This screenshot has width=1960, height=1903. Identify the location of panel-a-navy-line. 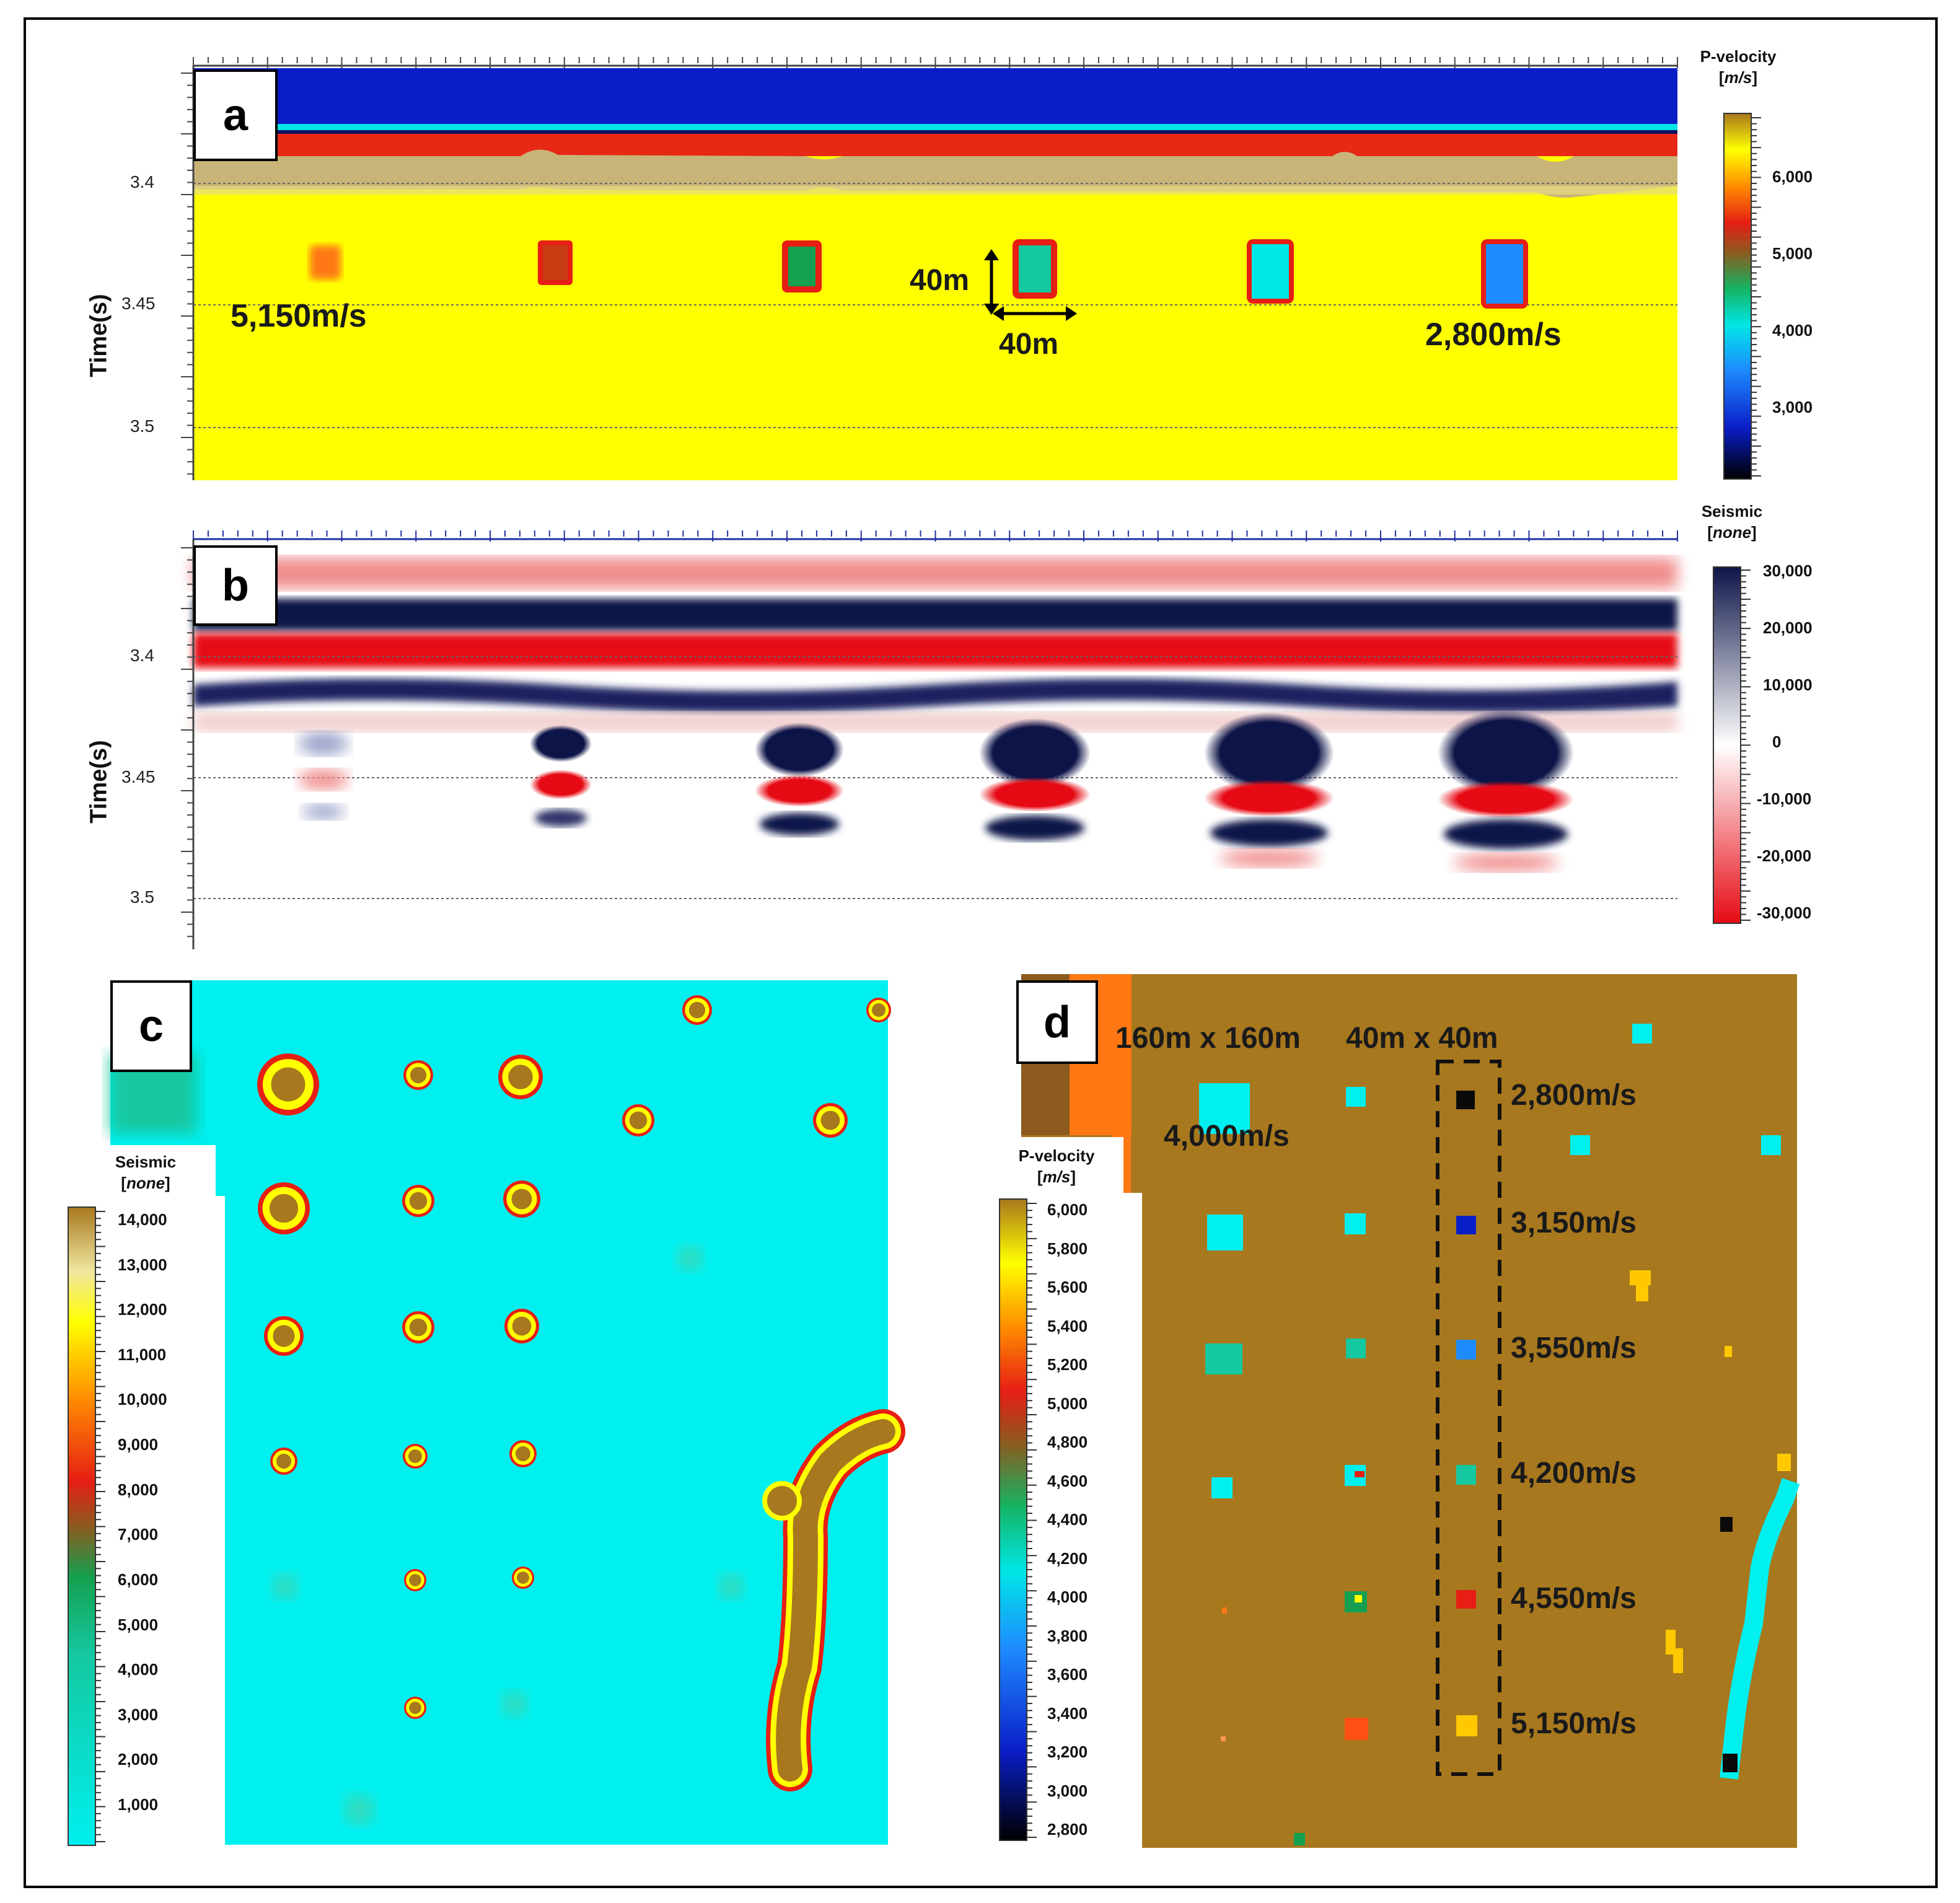
(935, 132).